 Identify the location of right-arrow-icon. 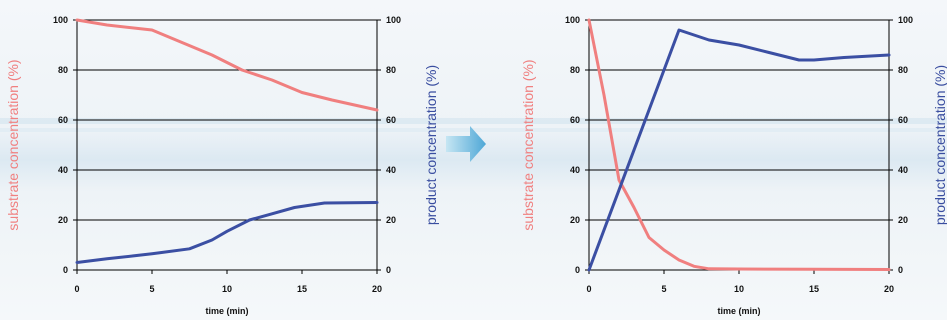
(466, 144).